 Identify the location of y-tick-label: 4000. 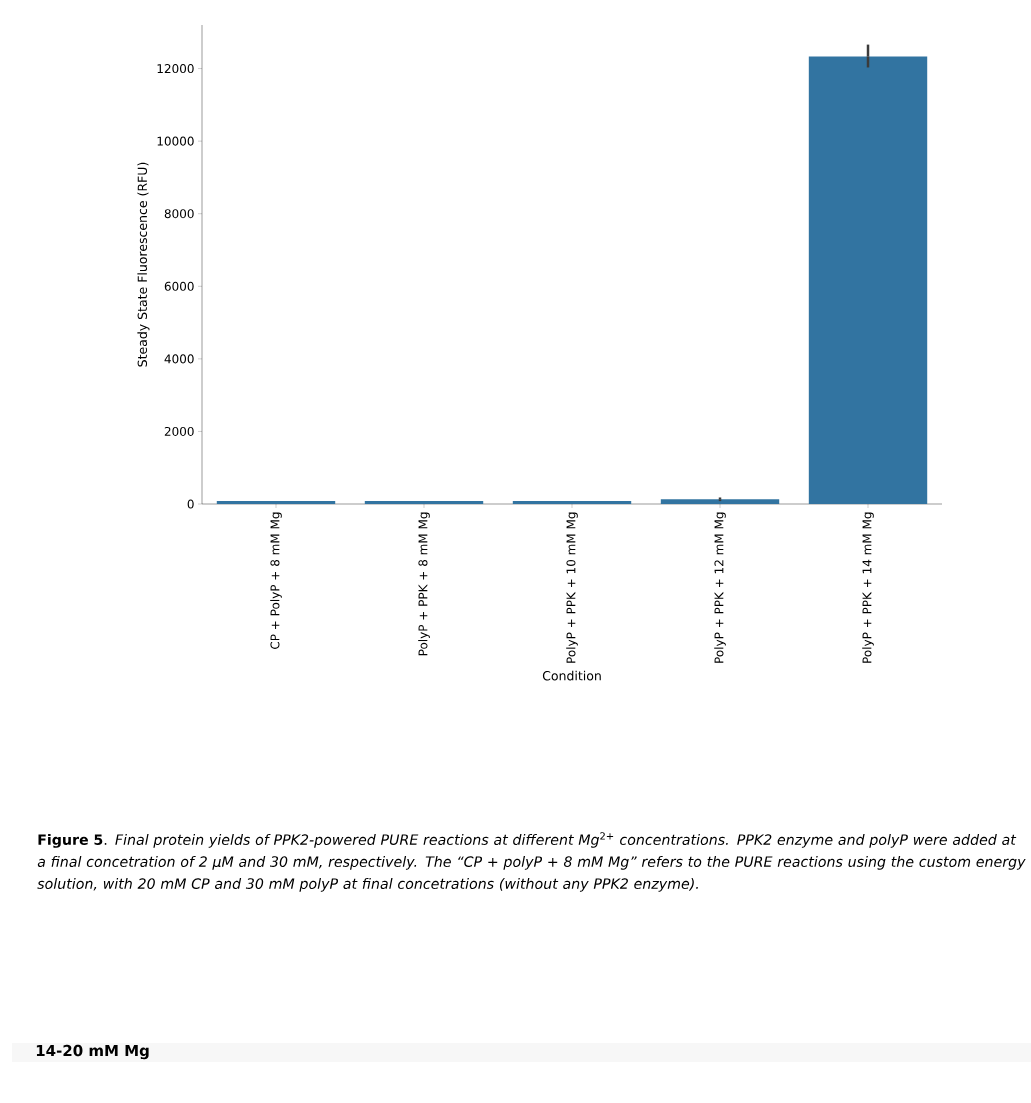
(179, 359).